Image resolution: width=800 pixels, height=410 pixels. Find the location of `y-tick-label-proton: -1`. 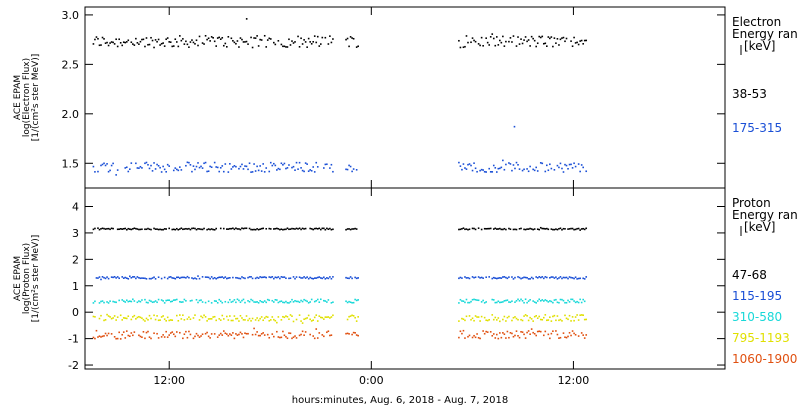

y-tick-label-proton: -1 is located at coordinates (73, 339).